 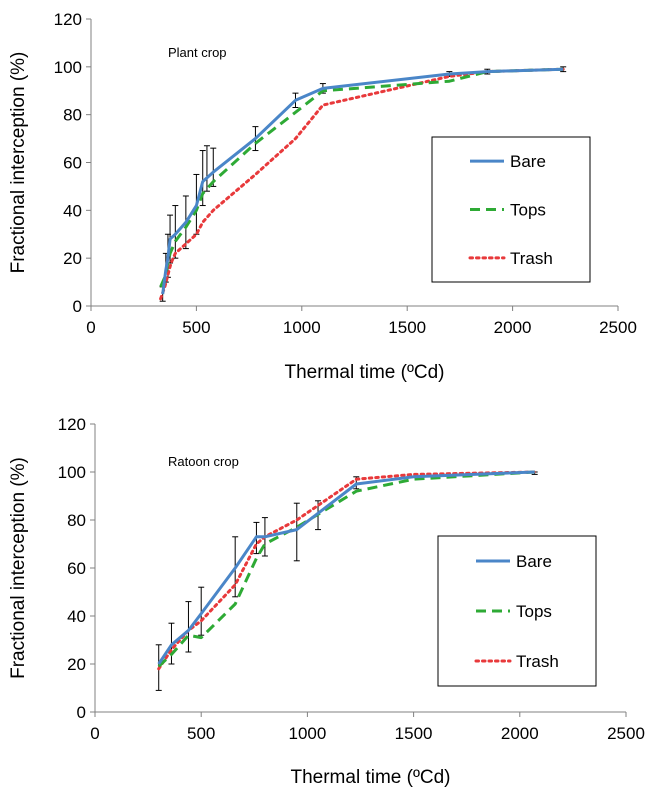 I want to click on series-line-tops, so click(x=346, y=569).